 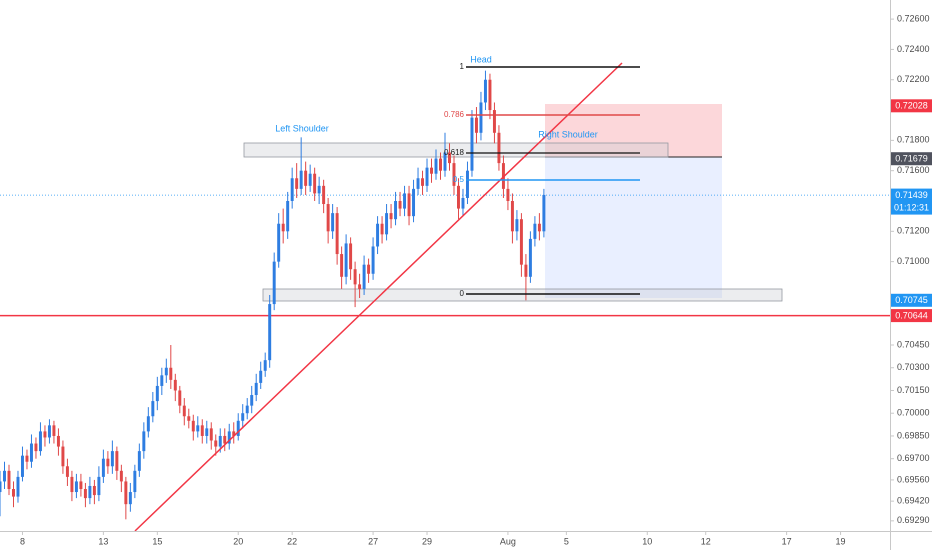 What do you see at coordinates (911, 106) in the screenshot?
I see `price-tag-label: 0.72028` at bounding box center [911, 106].